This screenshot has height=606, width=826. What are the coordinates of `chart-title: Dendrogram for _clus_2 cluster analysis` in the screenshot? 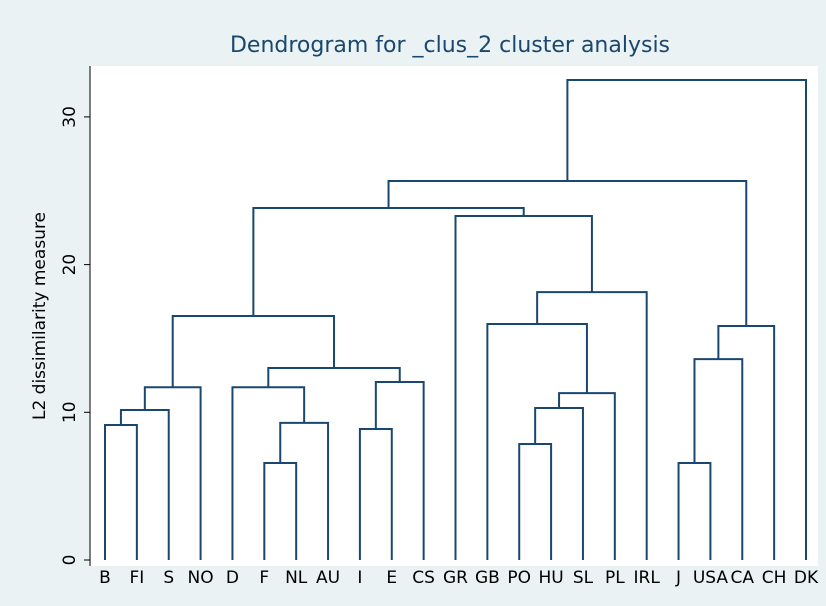 It's located at (450, 45).